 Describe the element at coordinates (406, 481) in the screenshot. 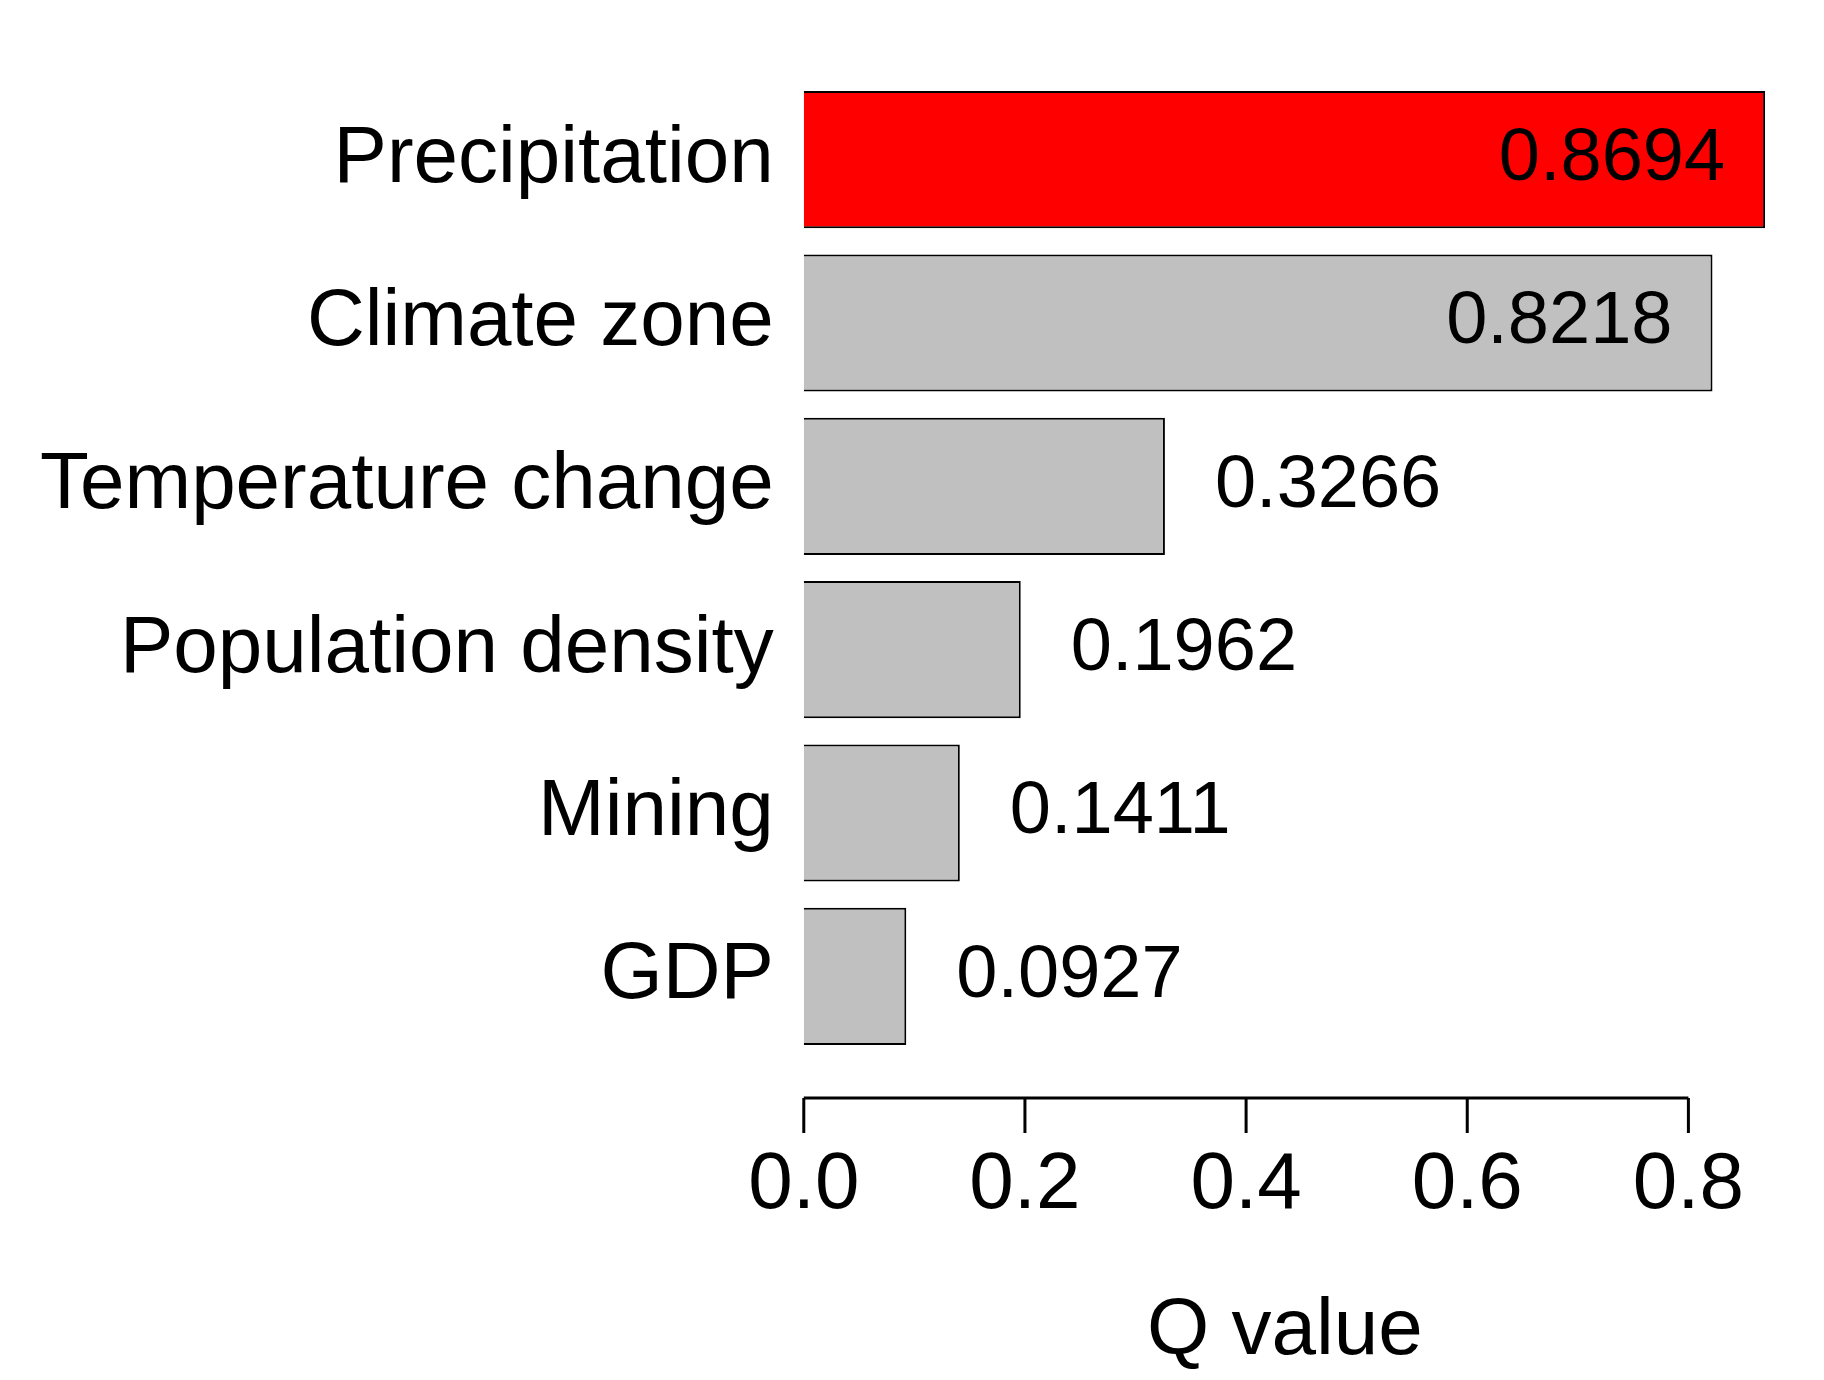

I see `y-tick-label: Temperature change` at that location.